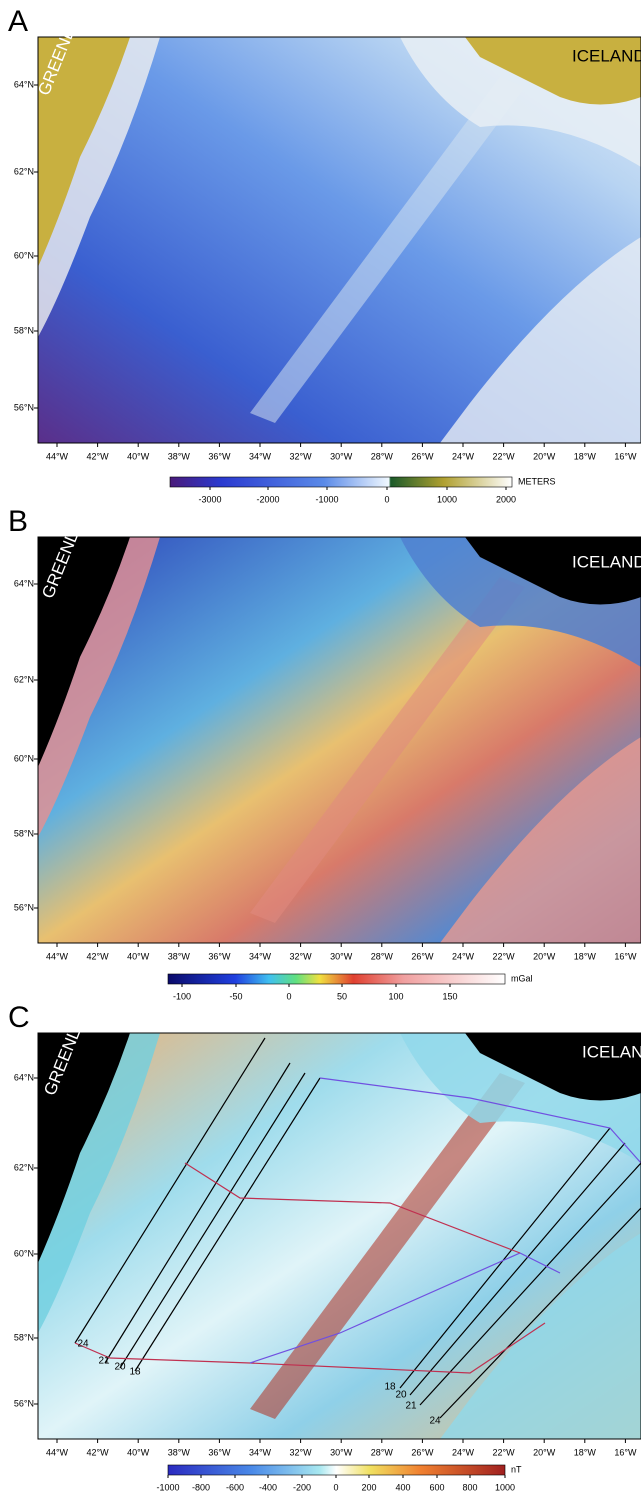 The width and height of the screenshot is (641, 1497). I want to click on colorbar-label: 50, so click(342, 996).